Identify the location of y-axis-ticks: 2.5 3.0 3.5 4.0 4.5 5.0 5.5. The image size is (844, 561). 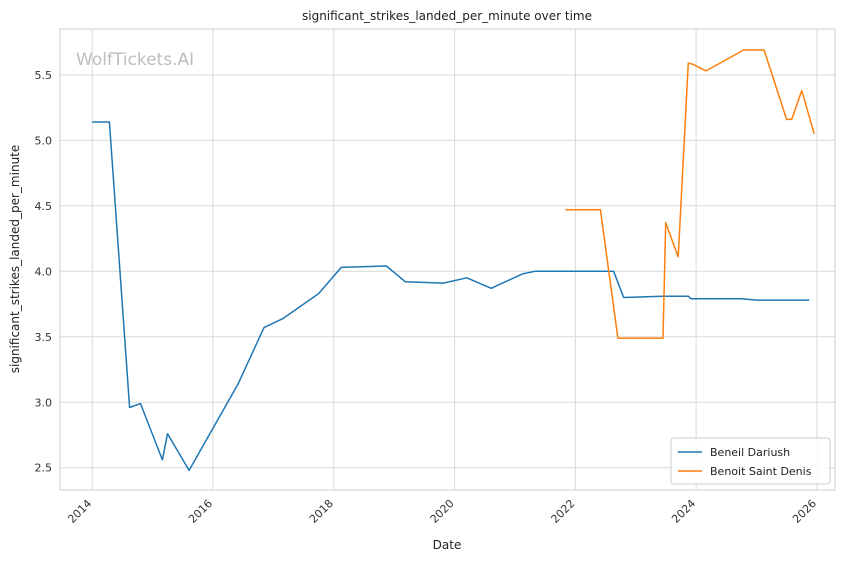
(44, 272).